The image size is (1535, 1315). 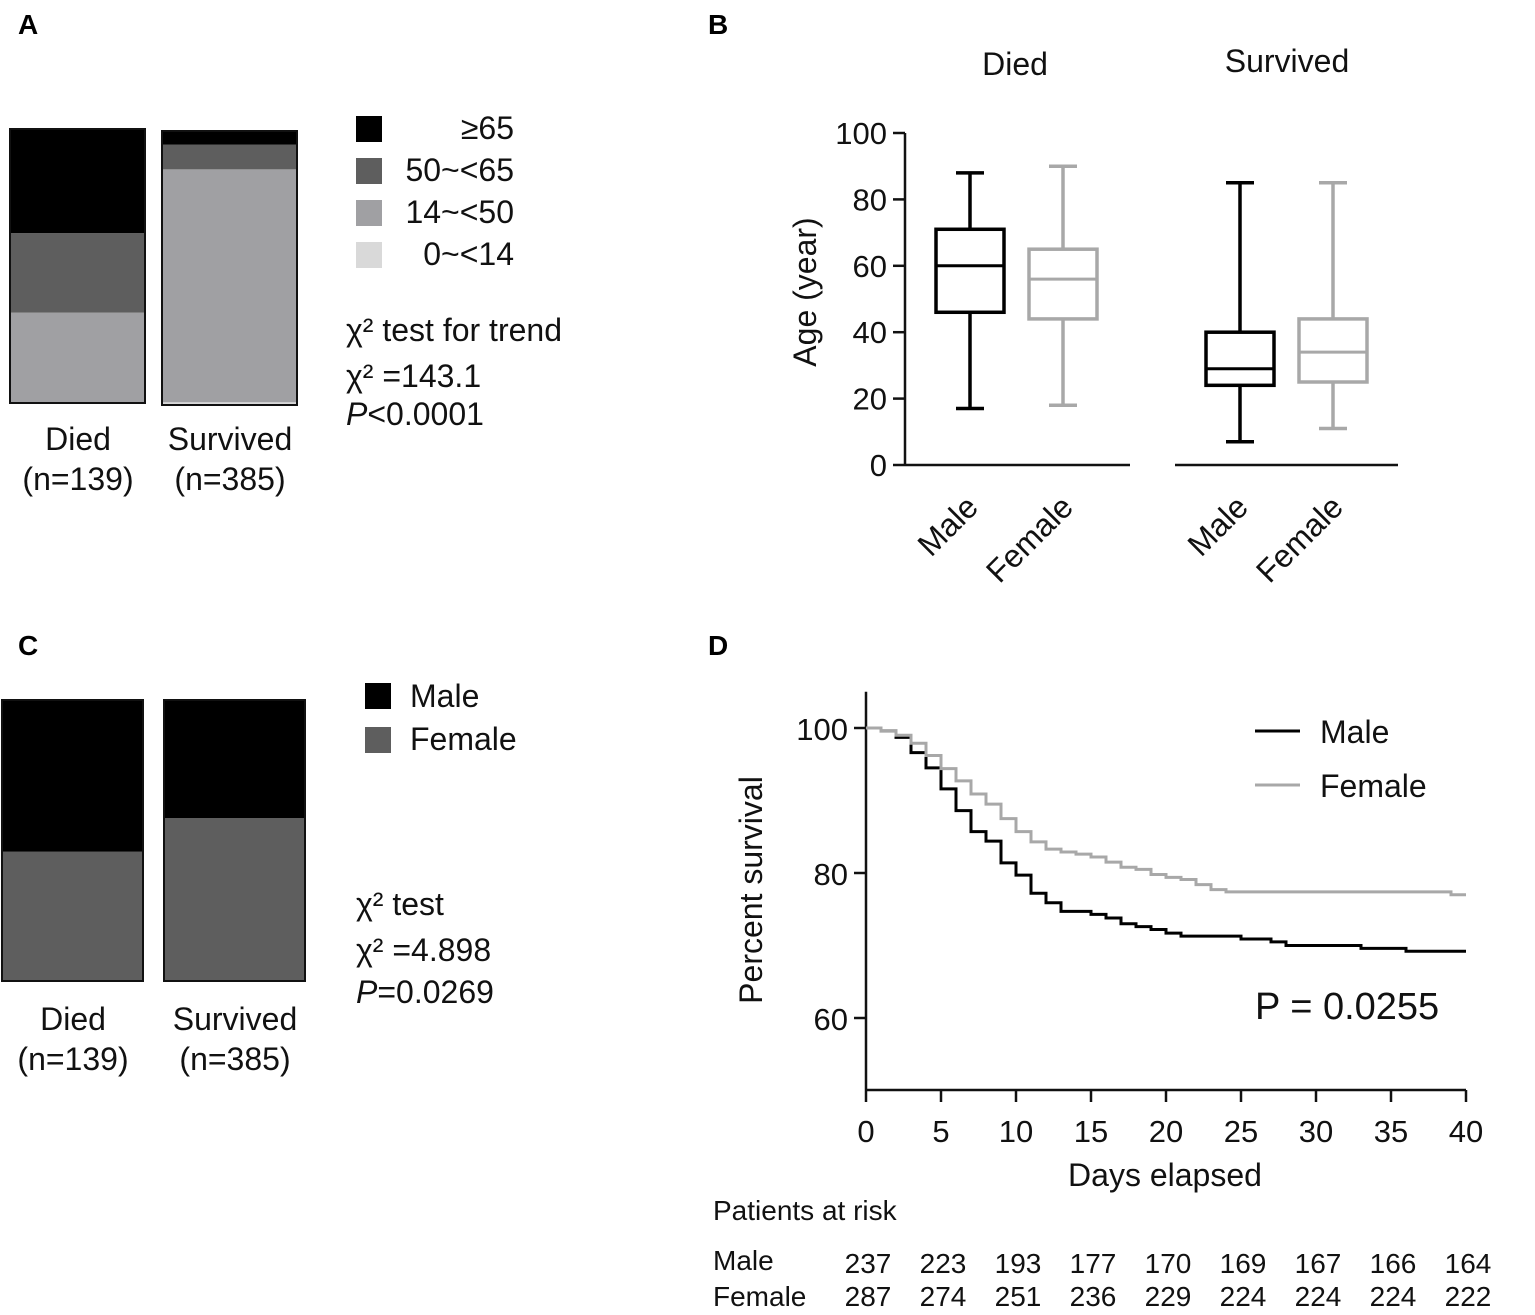 I want to click on c-stat-p-prefix: P, so click(x=367, y=992).